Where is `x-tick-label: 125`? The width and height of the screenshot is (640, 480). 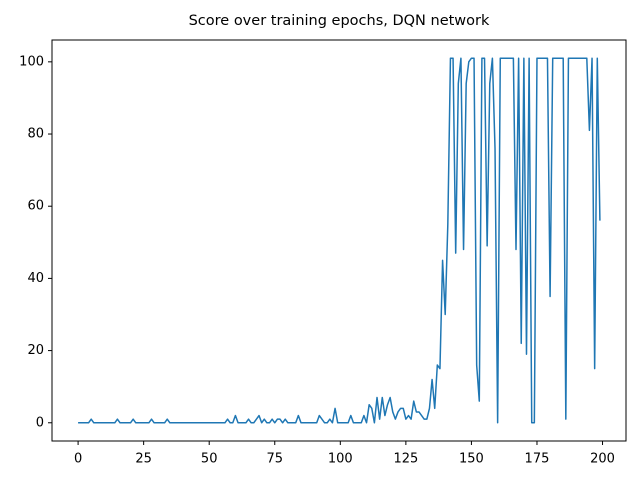 x-tick-label: 125 is located at coordinates (405, 459).